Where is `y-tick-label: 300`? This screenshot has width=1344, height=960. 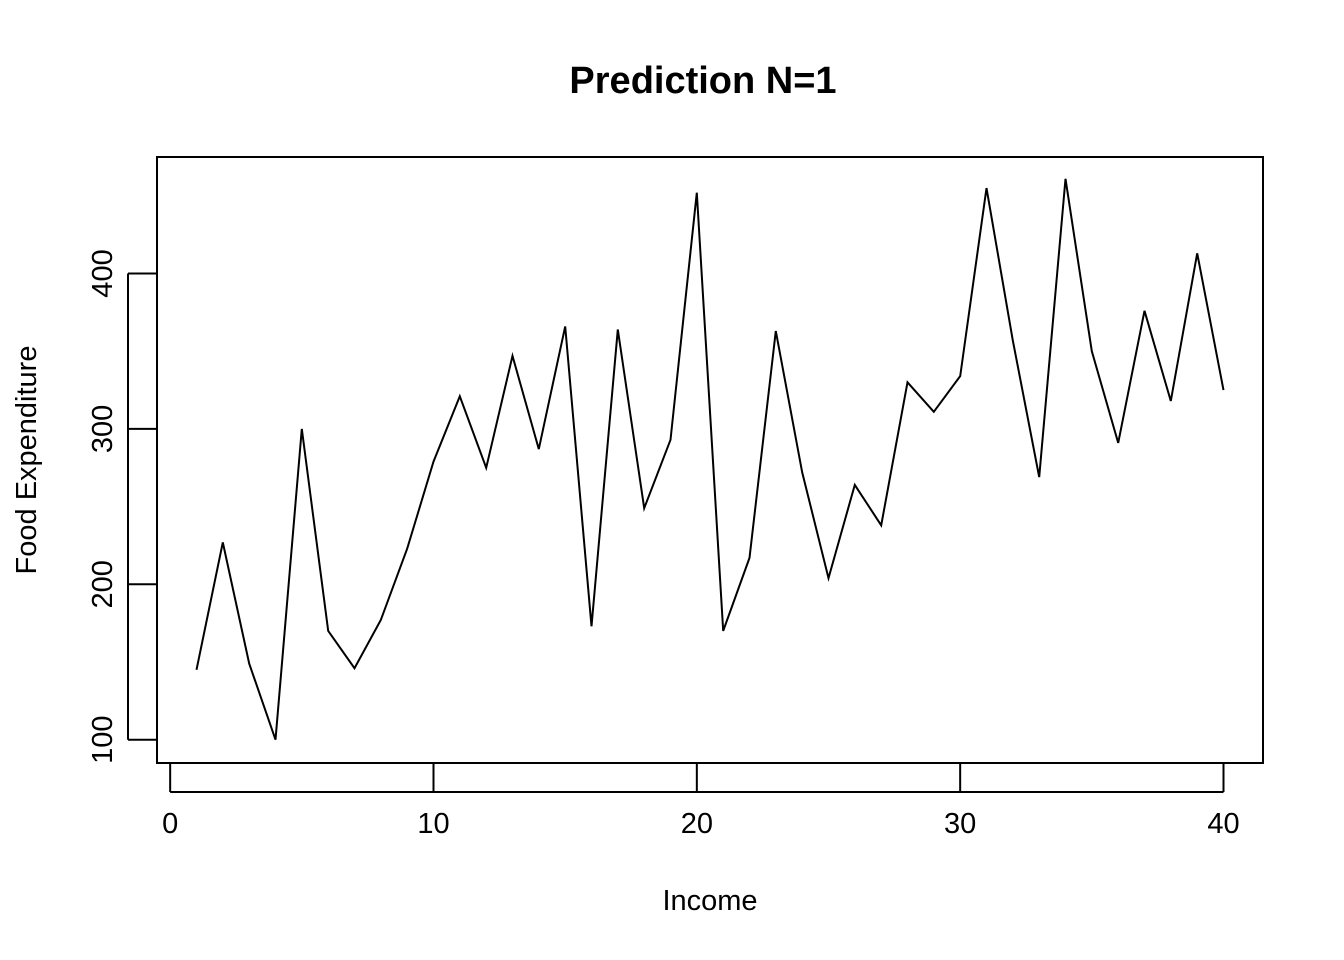 y-tick-label: 300 is located at coordinates (103, 429).